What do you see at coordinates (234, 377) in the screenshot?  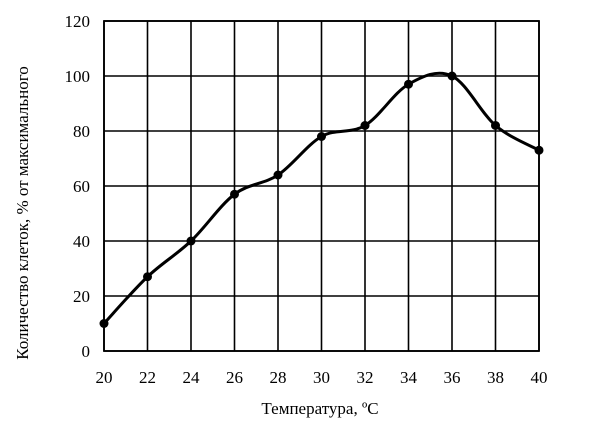 I see `x-tick-label: 26` at bounding box center [234, 377].